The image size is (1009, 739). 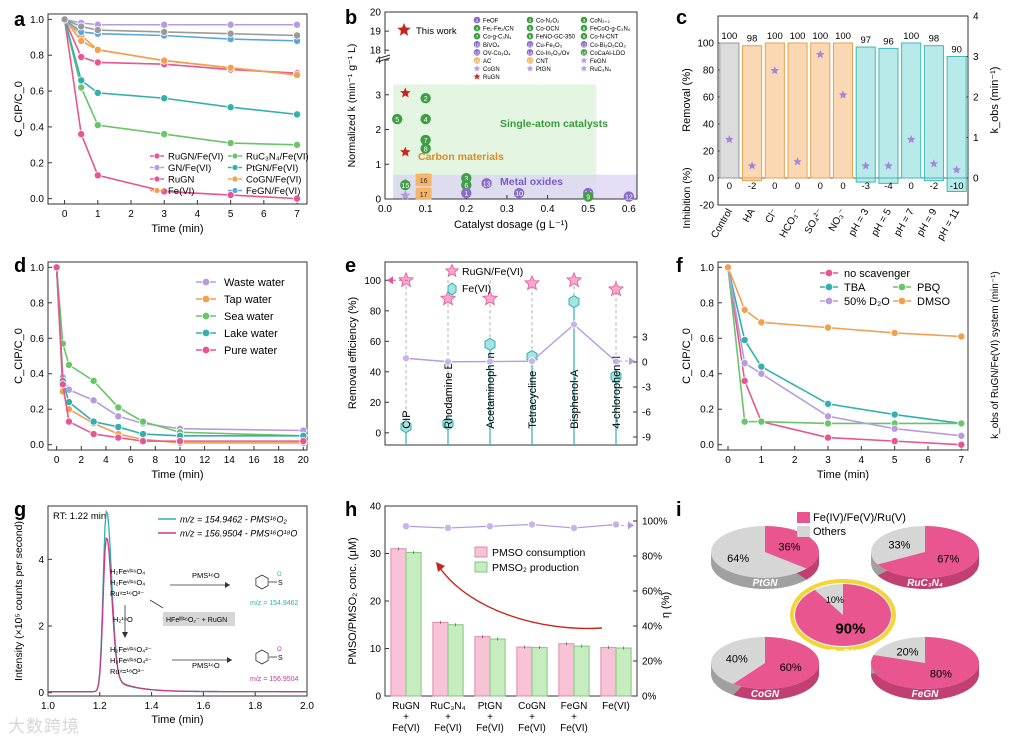 I want to click on legend-marker-number: 7, so click(x=477, y=36).